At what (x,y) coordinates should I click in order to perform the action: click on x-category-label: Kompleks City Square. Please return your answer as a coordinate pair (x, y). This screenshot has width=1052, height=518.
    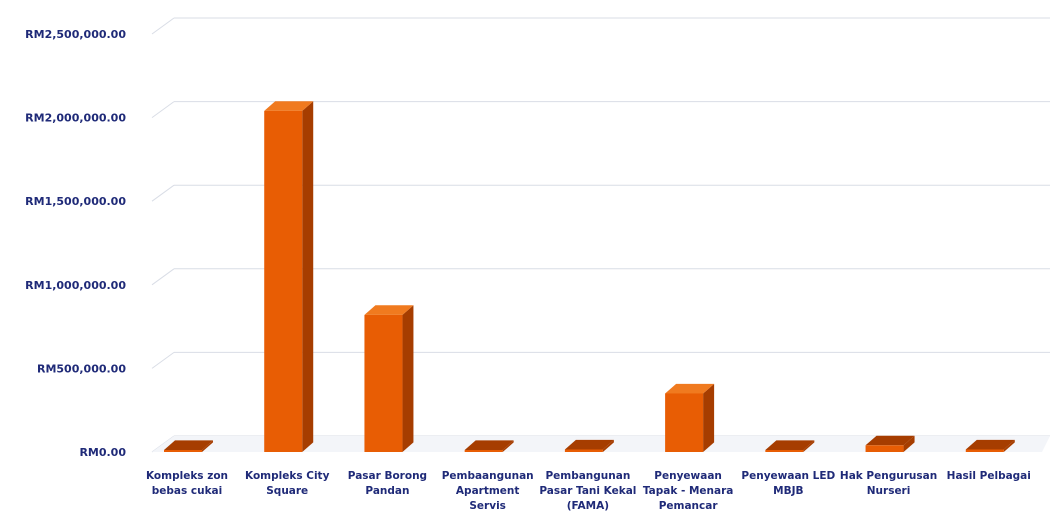
    Looking at the image, I should click on (287, 483).